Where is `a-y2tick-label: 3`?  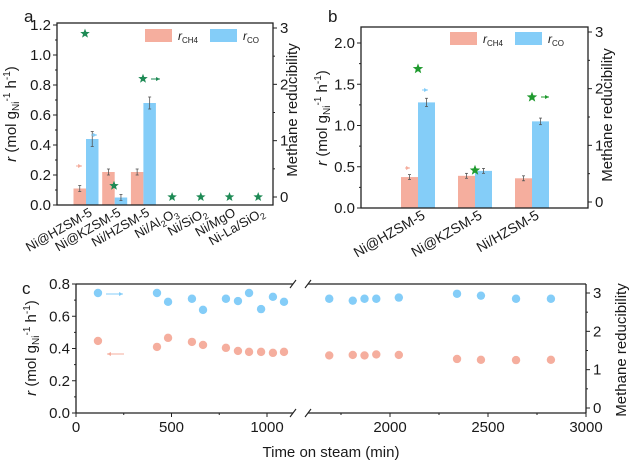 a-y2tick-label: 3 is located at coordinates (284, 28).